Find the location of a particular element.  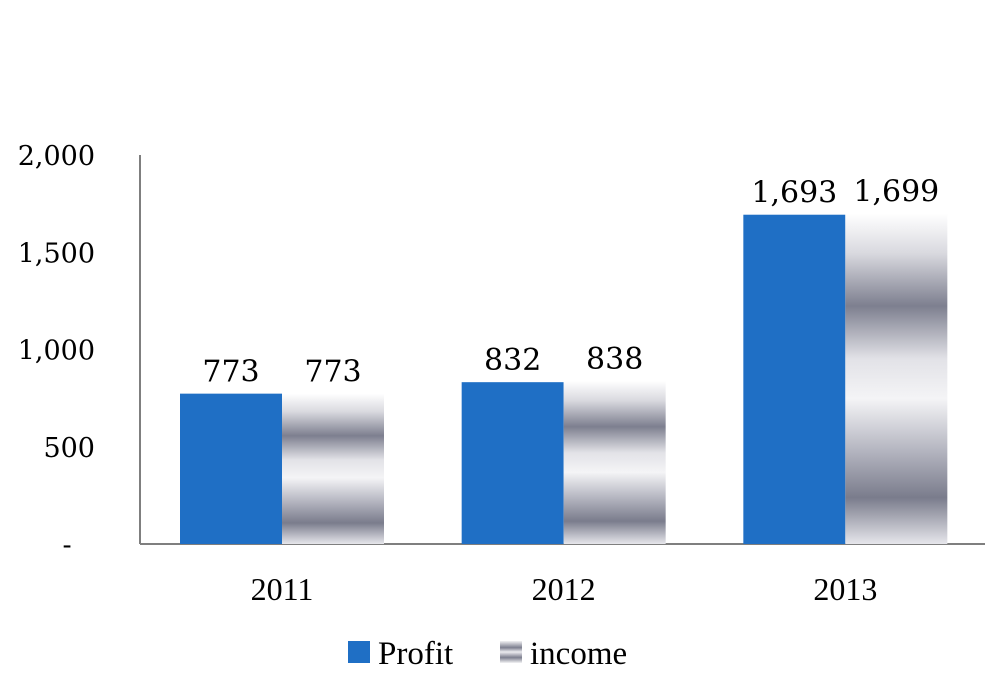

x-axis: 2011 2012 2013 is located at coordinates (562, 575).